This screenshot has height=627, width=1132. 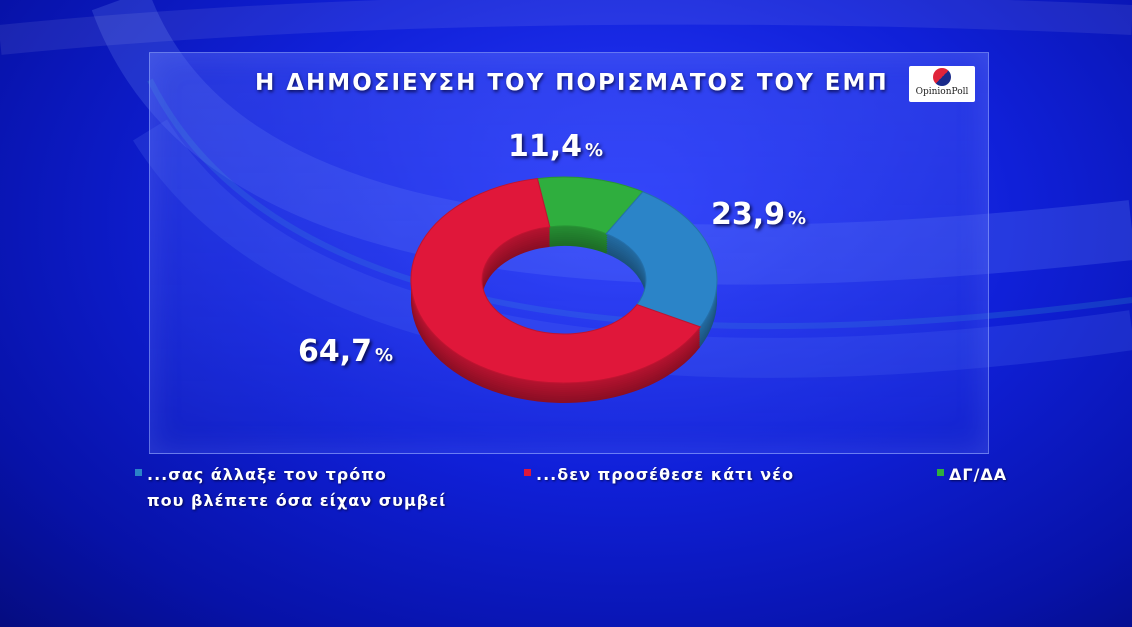 I want to click on legend-item-red: ...δεν προσέθεσε κάτι νέο, so click(x=659, y=475).